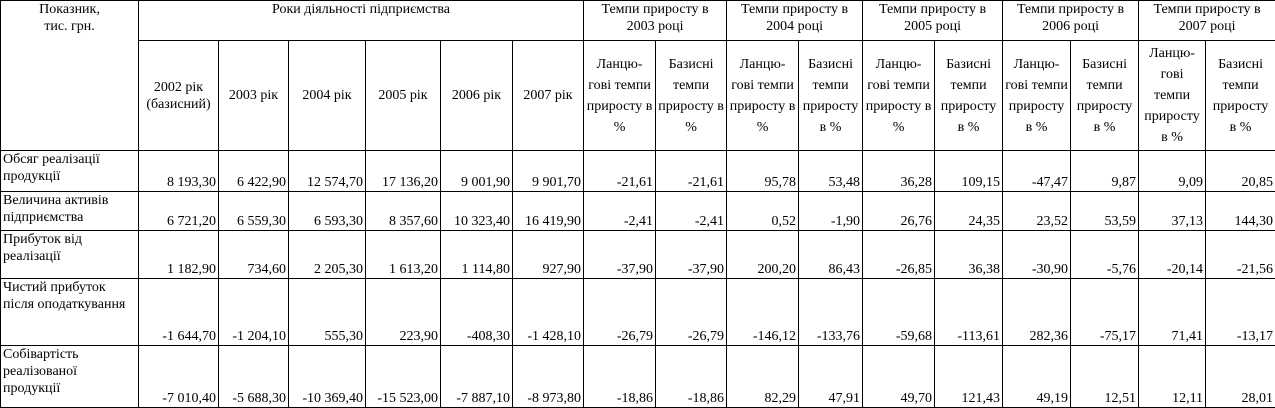 The image size is (1275, 408). I want to click on header-cell: Темпи приросту в 2004 році, so click(795, 21).